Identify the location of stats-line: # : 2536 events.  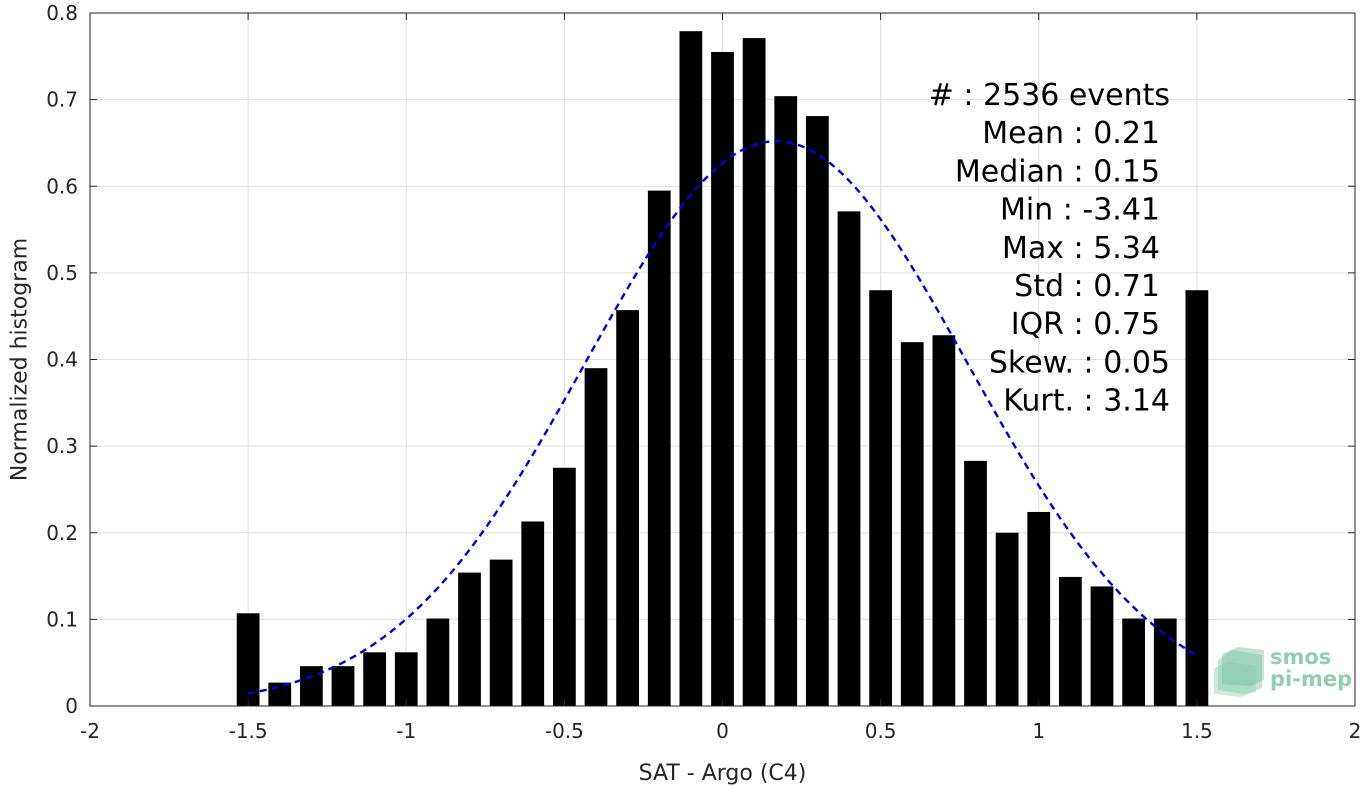
(1049, 95).